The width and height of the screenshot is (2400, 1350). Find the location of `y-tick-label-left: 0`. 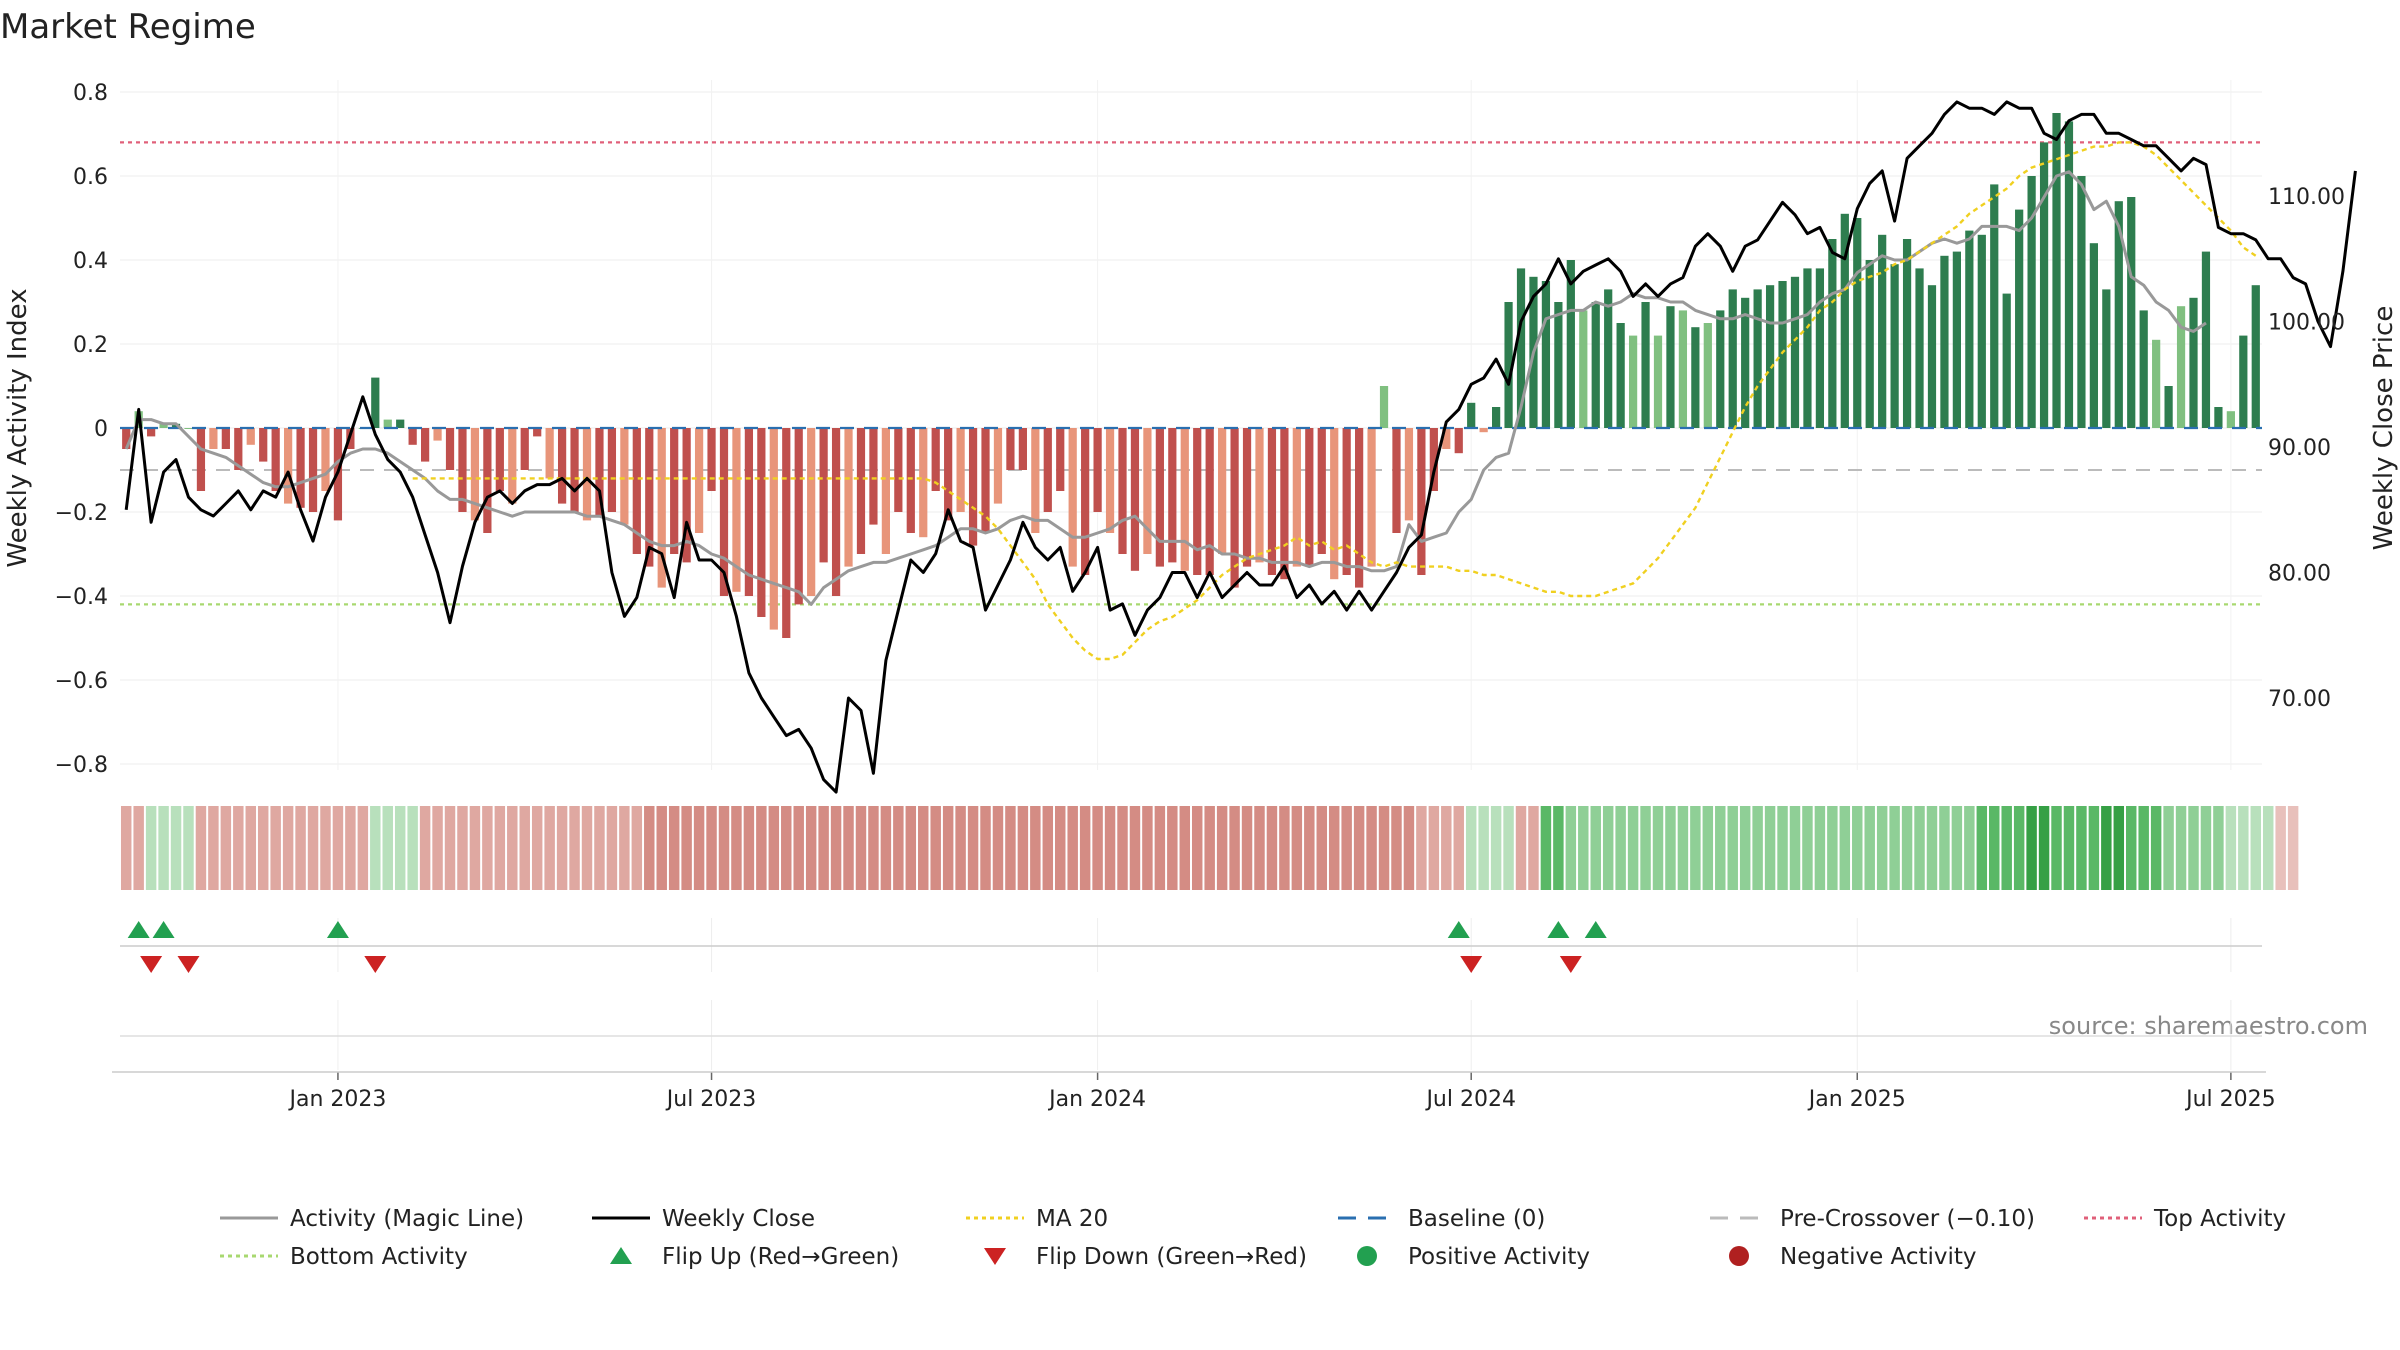

y-tick-label-left: 0 is located at coordinates (101, 429).